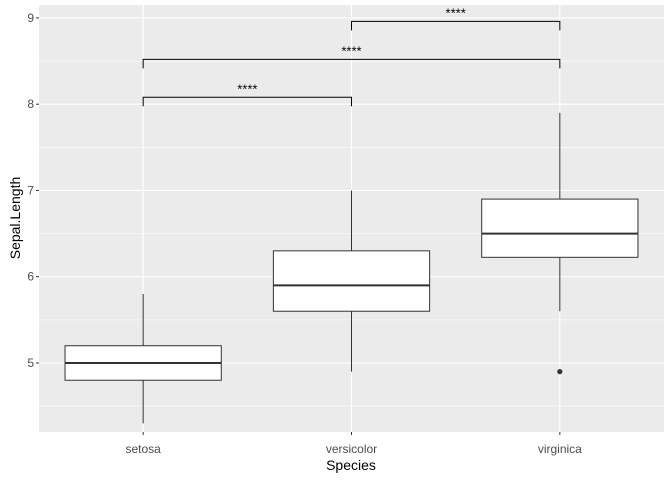  I want to click on x-tick-label: virginica, so click(560, 449).